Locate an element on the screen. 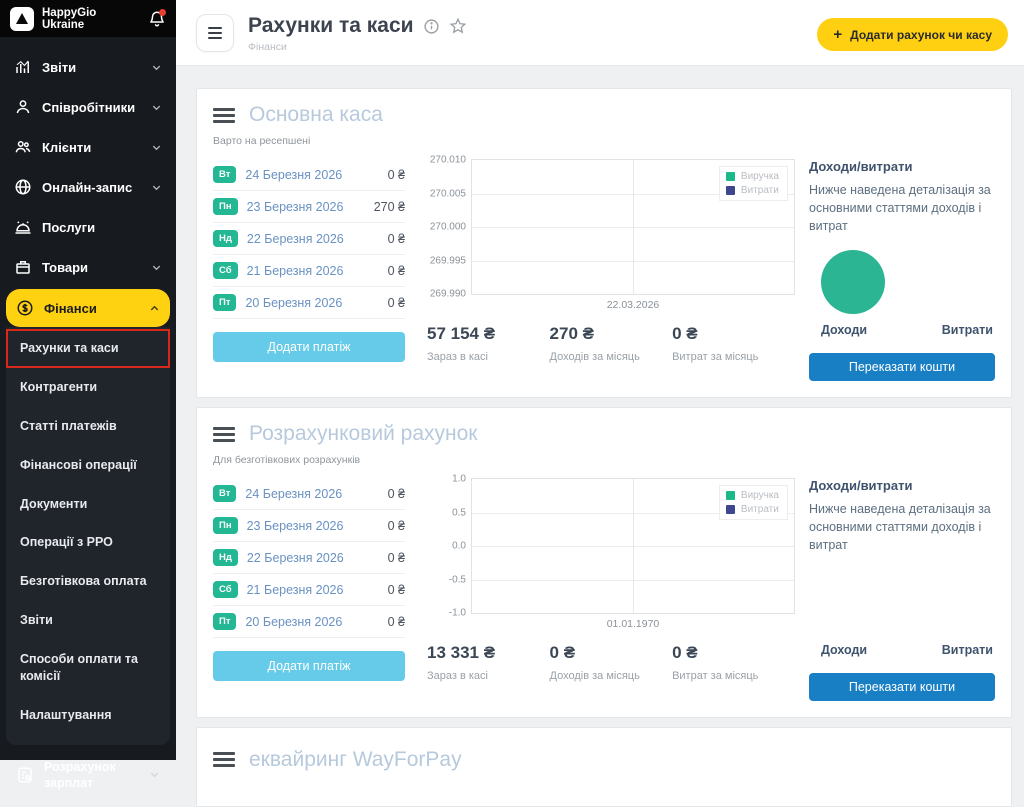  online-booking-globe-icon is located at coordinates (23, 187).